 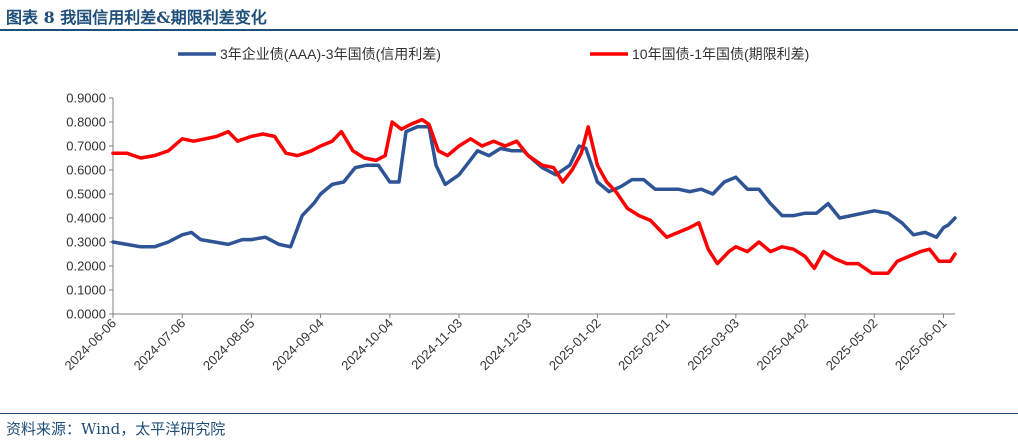 What do you see at coordinates (783, 345) in the screenshot?
I see `x-tick-label: 2025-04-02` at bounding box center [783, 345].